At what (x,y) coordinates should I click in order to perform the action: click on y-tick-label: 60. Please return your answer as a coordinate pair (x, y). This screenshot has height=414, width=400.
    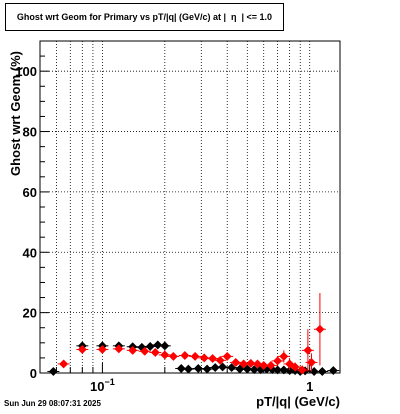
    Looking at the image, I should click on (30, 192).